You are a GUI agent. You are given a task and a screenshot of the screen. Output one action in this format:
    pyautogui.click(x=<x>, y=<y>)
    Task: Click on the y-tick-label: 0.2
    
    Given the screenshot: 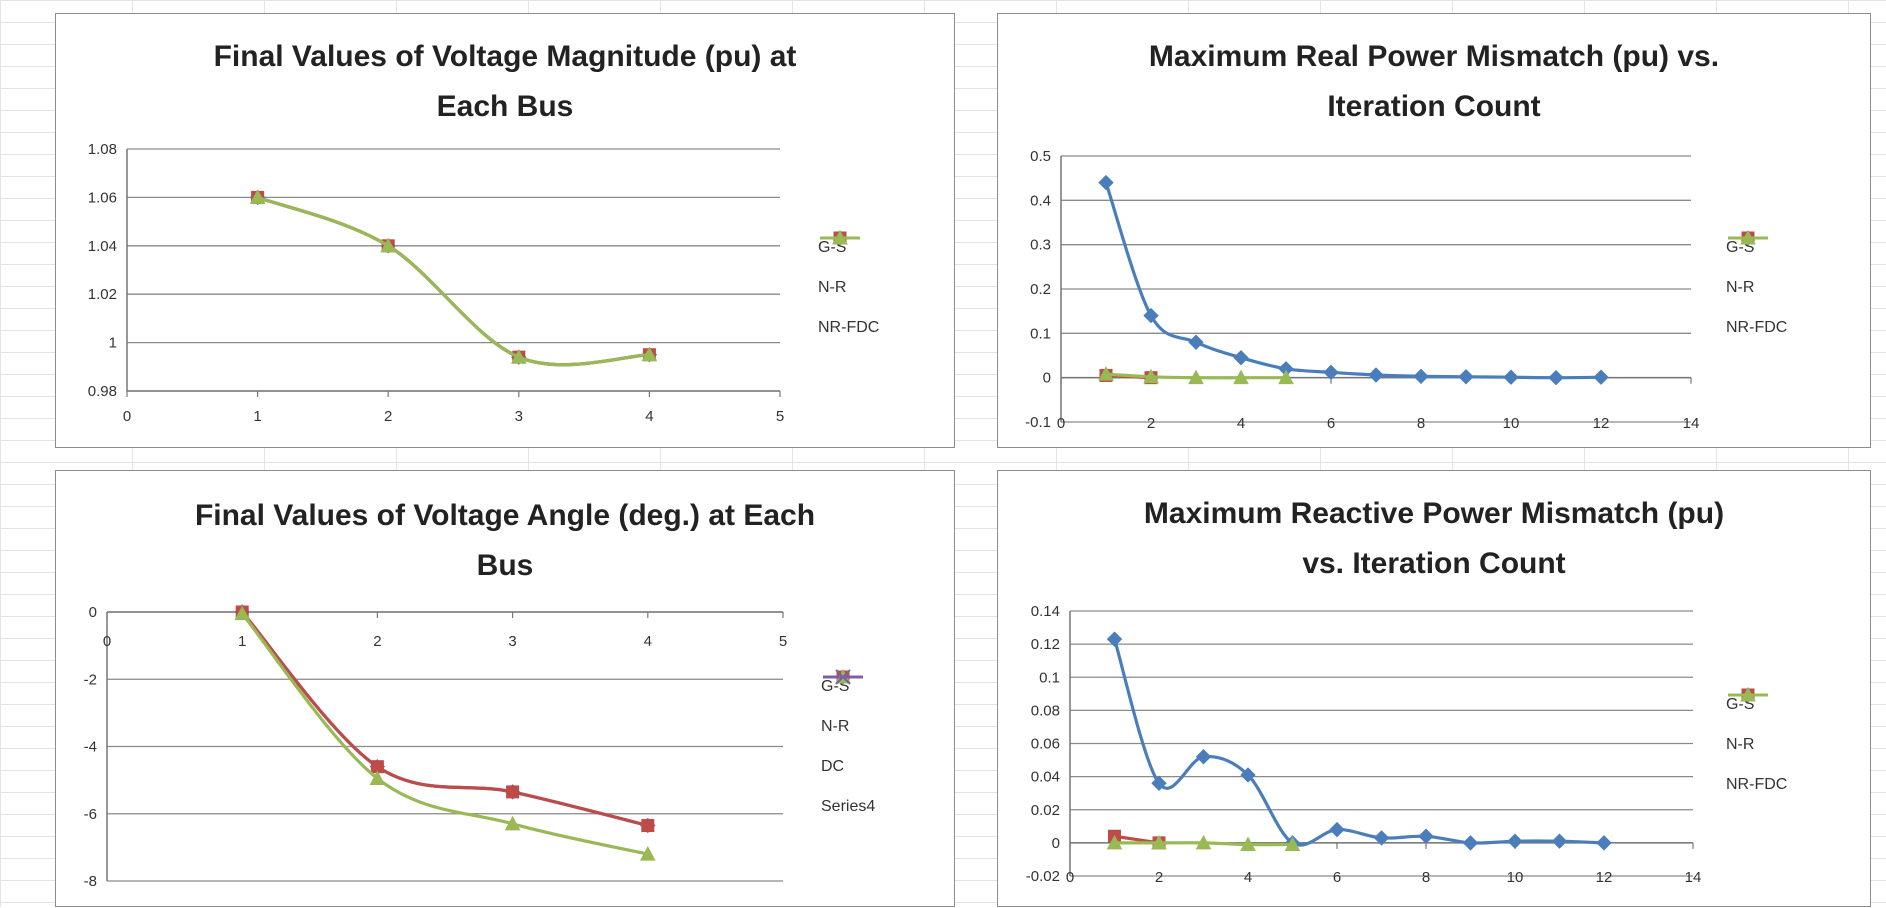 What is the action you would take?
    pyautogui.click(x=1040, y=289)
    